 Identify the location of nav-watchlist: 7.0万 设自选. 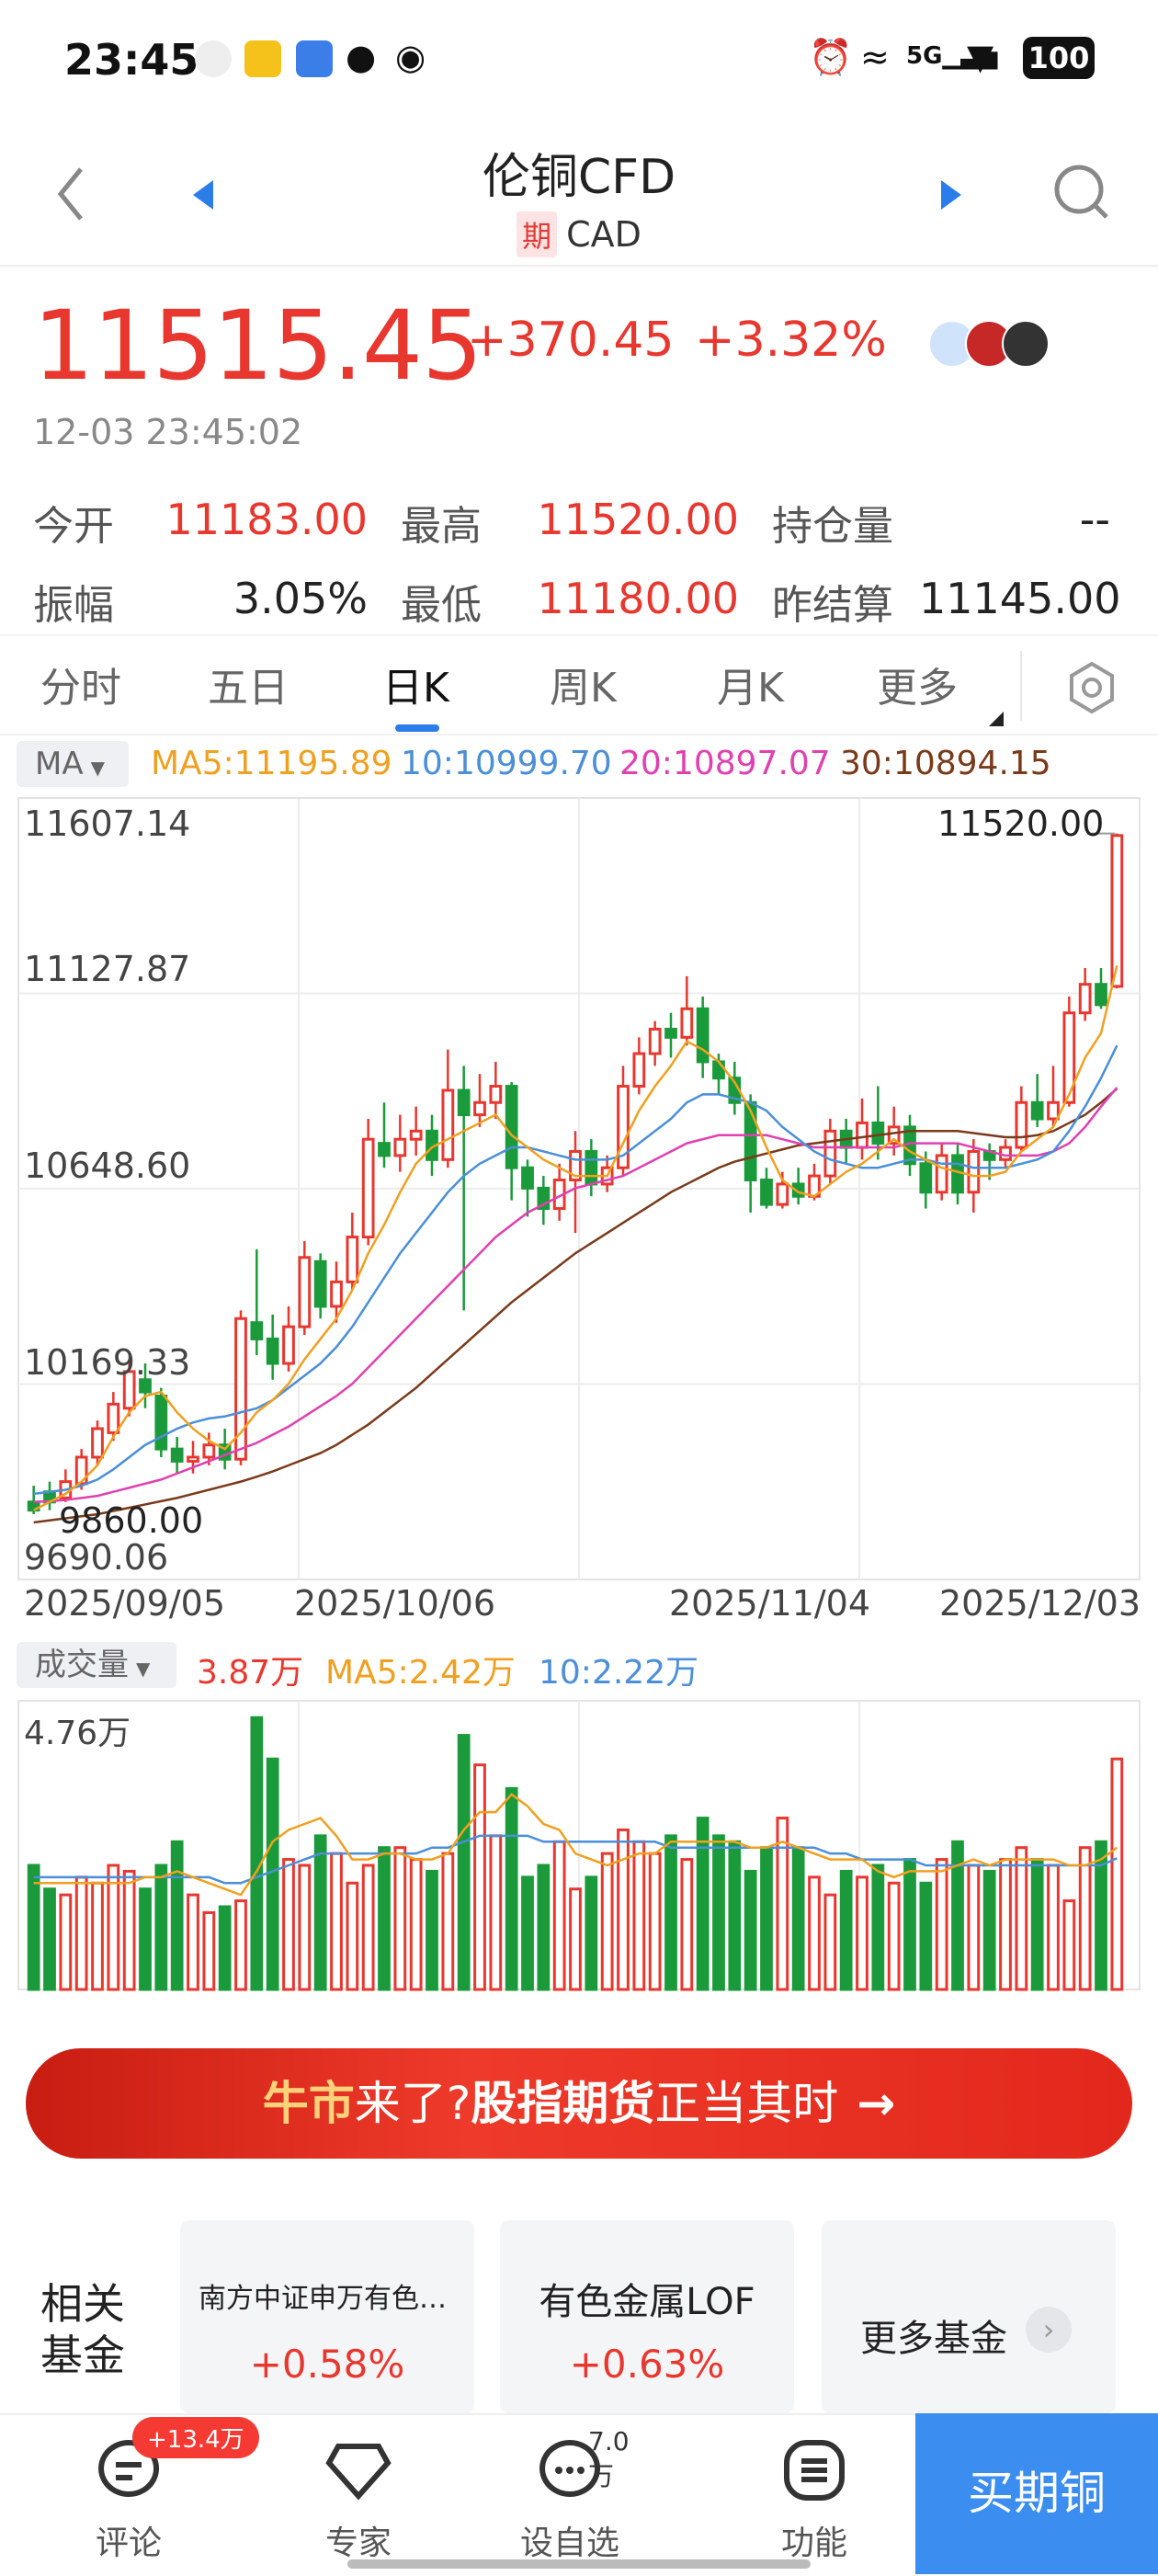
(569, 2495).